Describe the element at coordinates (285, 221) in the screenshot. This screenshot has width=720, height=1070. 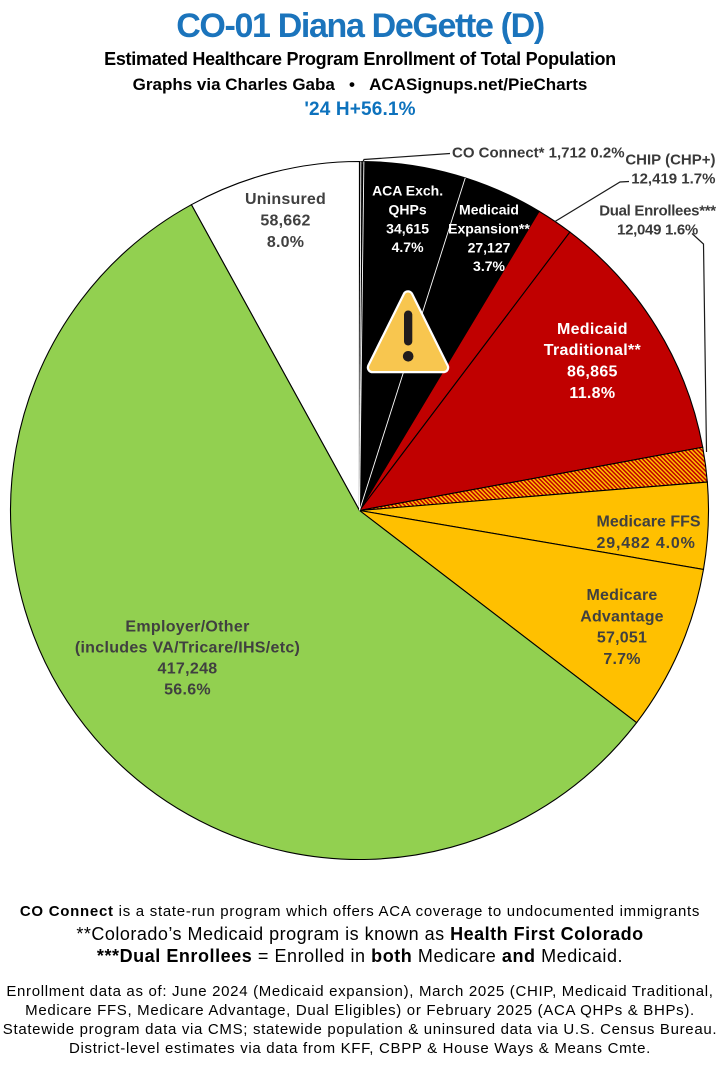
I see `svg-text: 58,662` at that location.